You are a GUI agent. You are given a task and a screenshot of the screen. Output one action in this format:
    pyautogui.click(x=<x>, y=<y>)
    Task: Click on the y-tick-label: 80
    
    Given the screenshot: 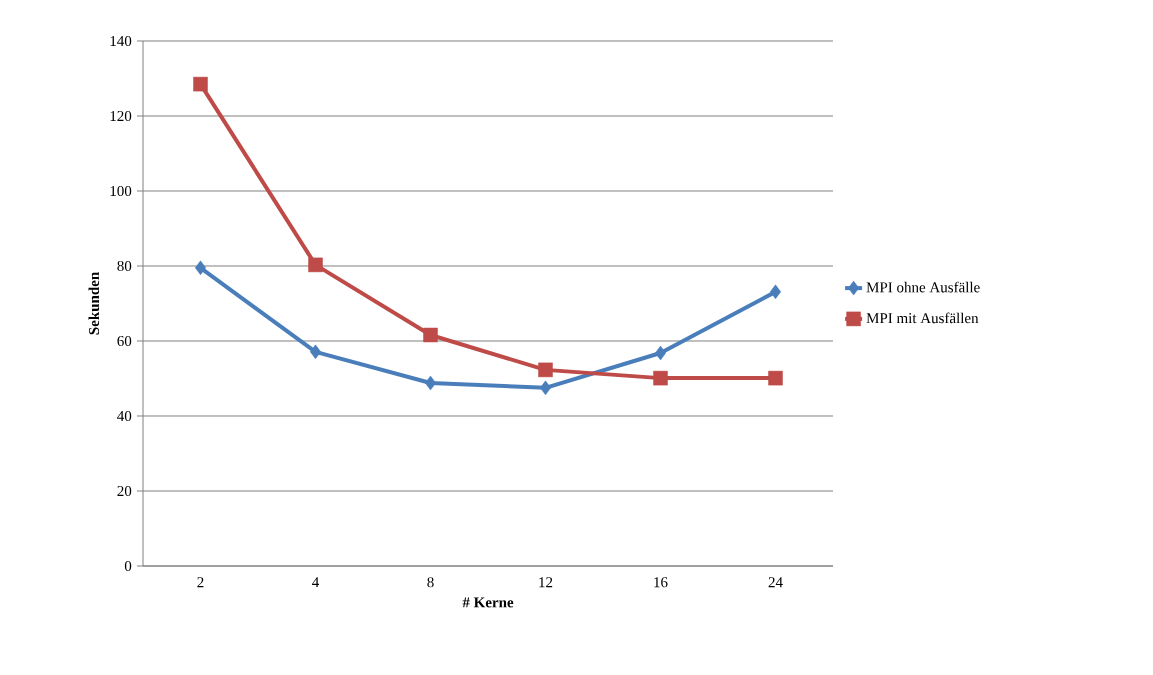 What is the action you would take?
    pyautogui.click(x=124, y=266)
    